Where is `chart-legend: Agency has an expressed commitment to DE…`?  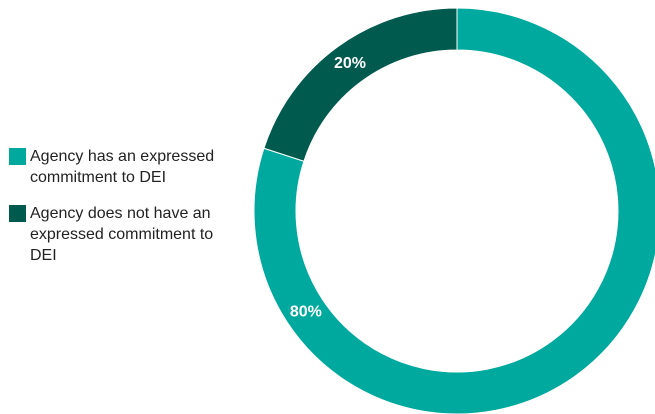
chart-legend: Agency has an expressed commitment to DE… is located at coordinates (134, 213).